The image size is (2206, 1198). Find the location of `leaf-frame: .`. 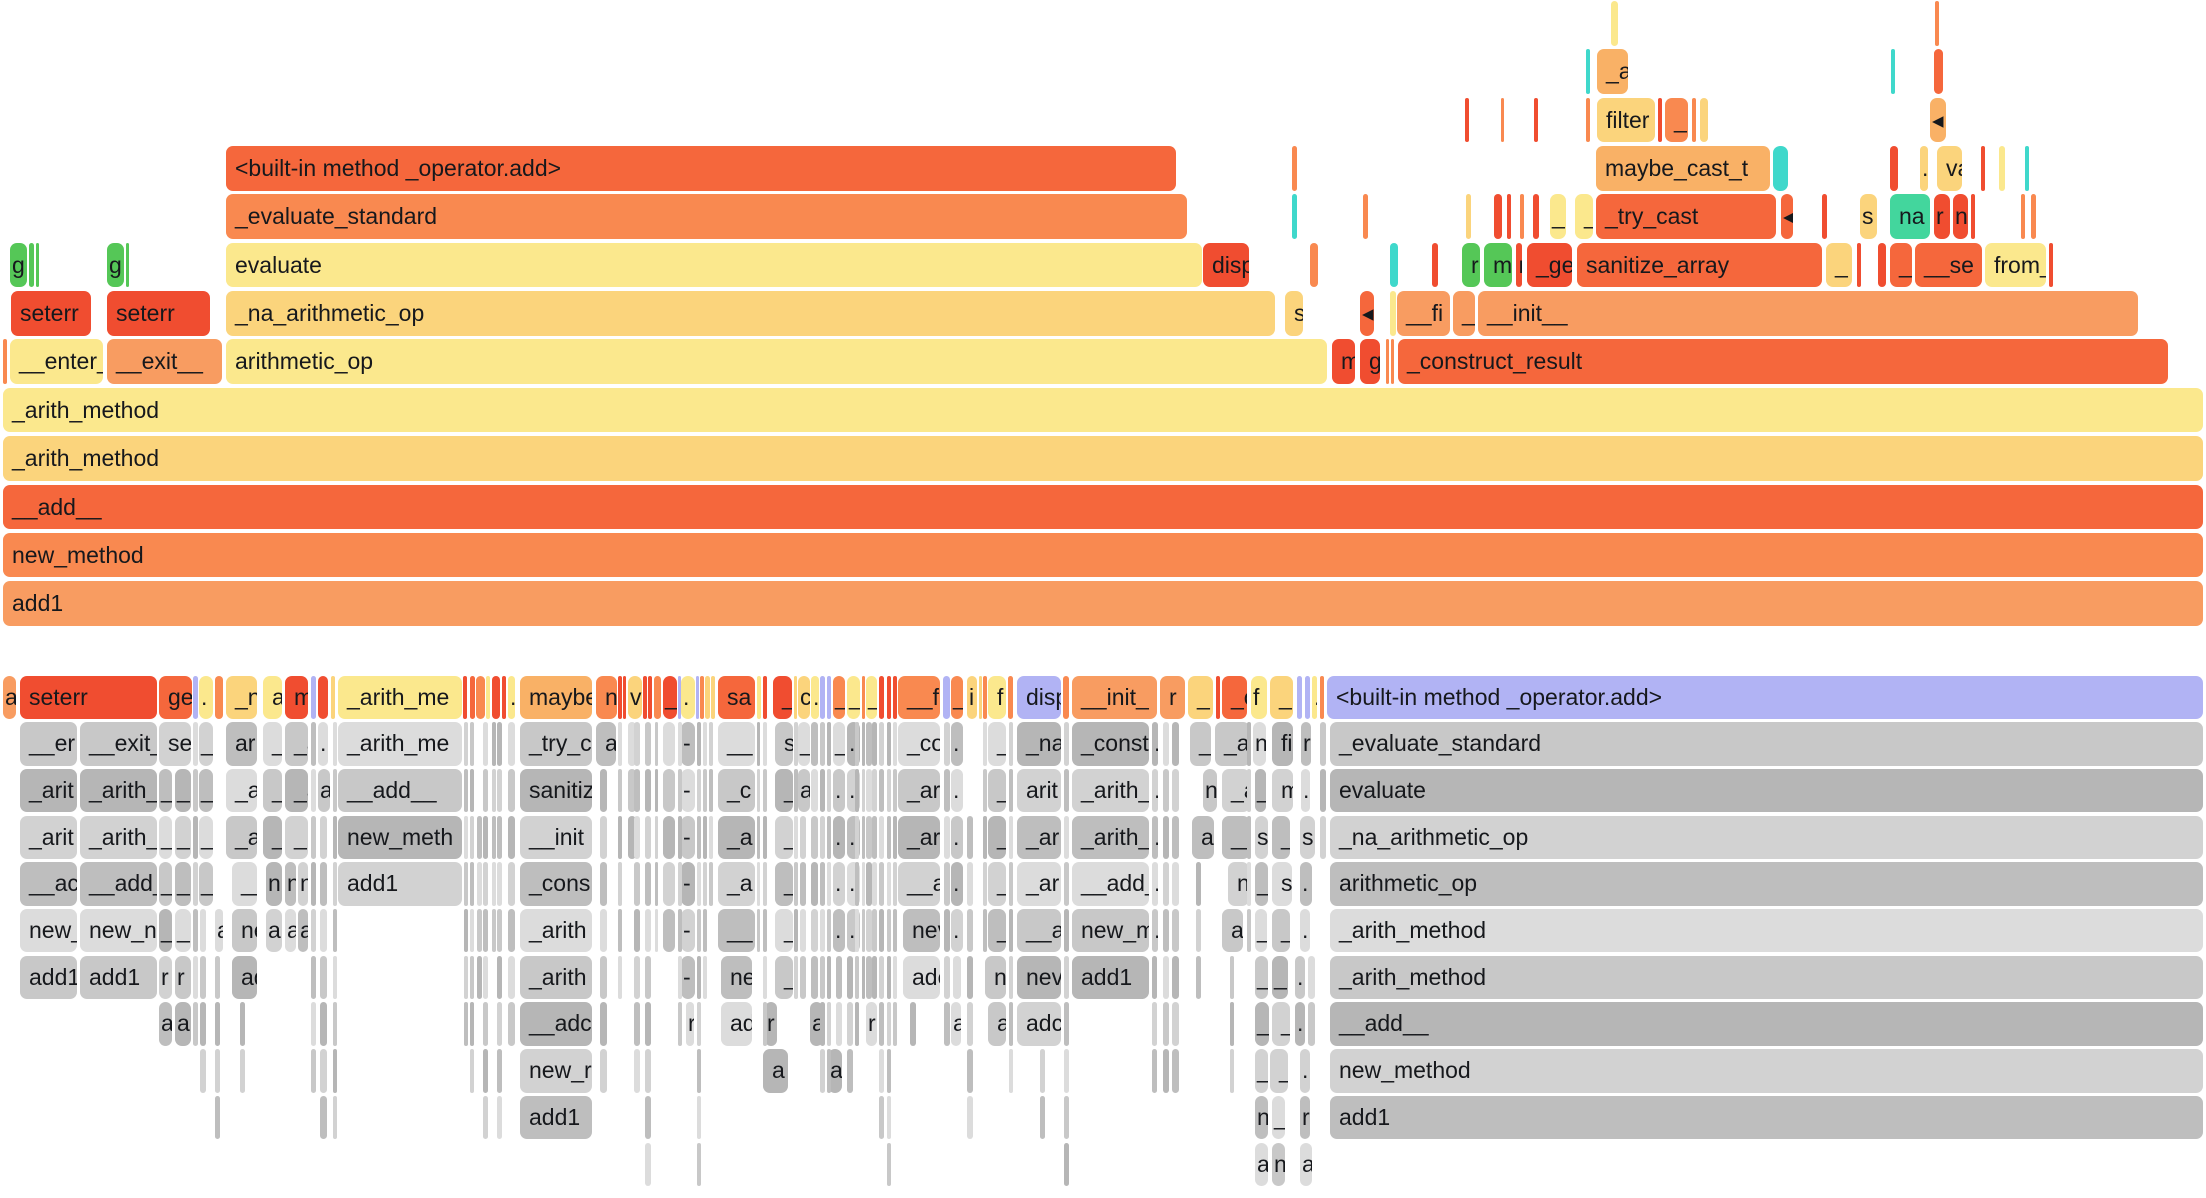

leaf-frame: . is located at coordinates (688, 697).